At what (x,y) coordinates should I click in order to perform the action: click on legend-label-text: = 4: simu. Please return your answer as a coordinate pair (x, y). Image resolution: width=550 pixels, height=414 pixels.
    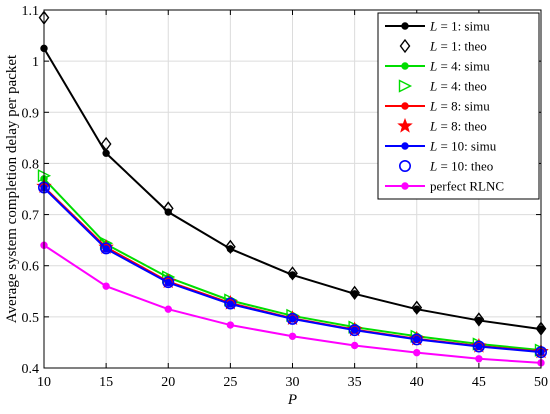
    Looking at the image, I should click on (463, 66).